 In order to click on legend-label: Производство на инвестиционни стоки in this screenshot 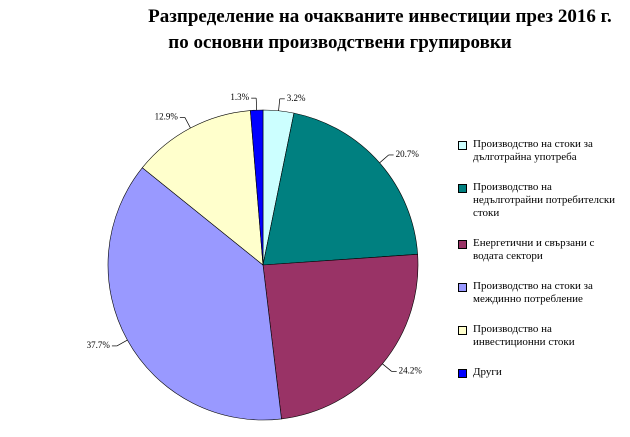, I will do `click(524, 335)`.